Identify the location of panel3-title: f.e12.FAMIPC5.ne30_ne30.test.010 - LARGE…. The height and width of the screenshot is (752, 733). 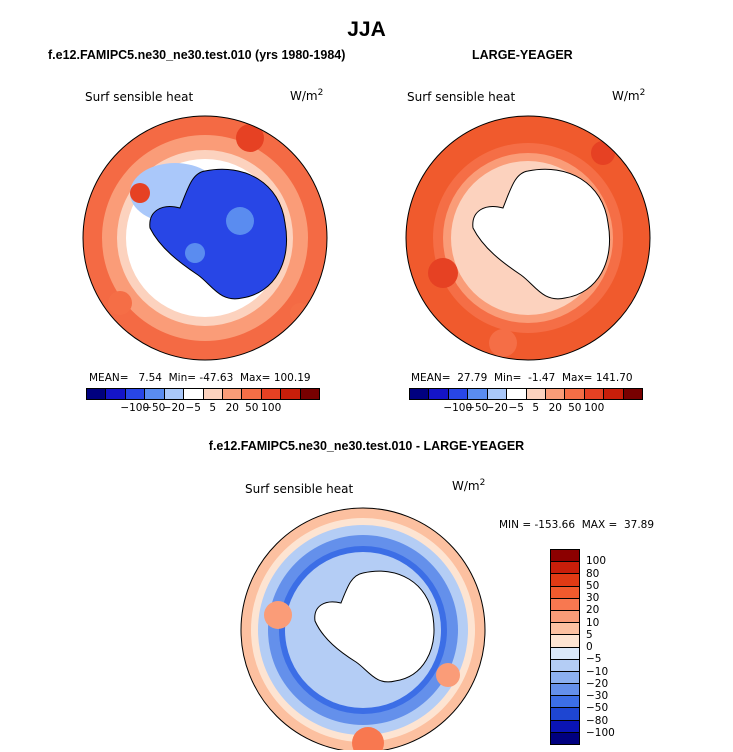
(366, 446).